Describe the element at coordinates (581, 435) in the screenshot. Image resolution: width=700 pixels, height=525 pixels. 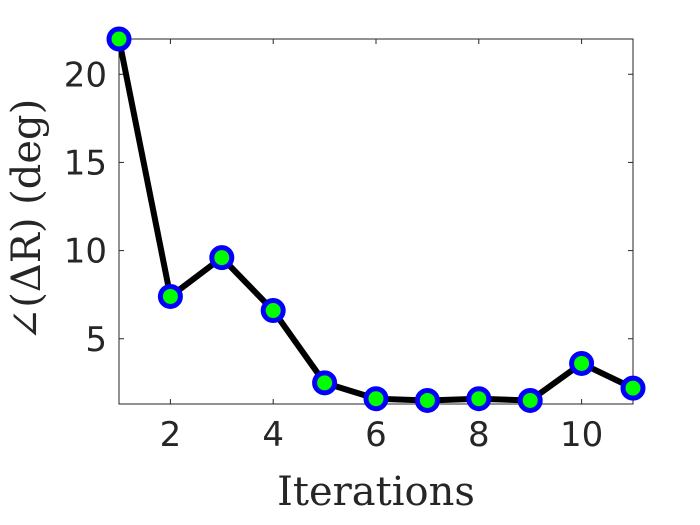
I see `x-tick-label: 10` at that location.